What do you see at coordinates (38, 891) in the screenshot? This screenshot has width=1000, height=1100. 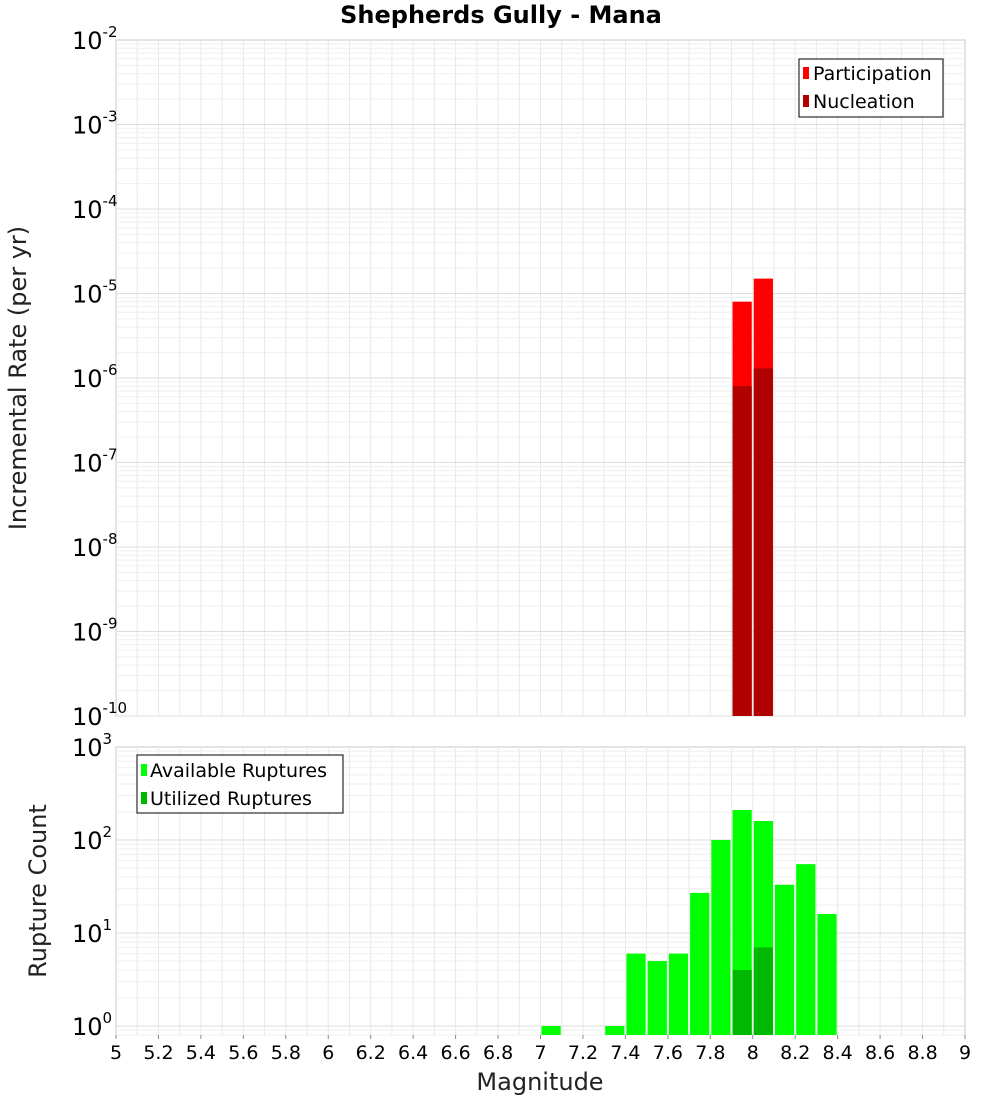 I see `count-y-axis-label: Rupture Count` at bounding box center [38, 891].